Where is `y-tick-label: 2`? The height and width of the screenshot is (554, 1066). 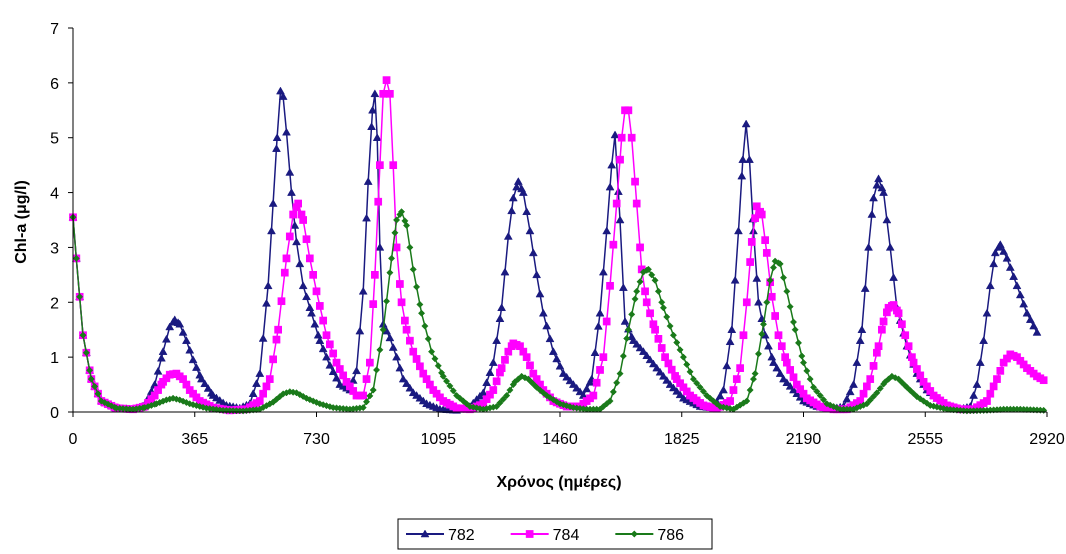 y-tick-label: 2 is located at coordinates (54, 303).